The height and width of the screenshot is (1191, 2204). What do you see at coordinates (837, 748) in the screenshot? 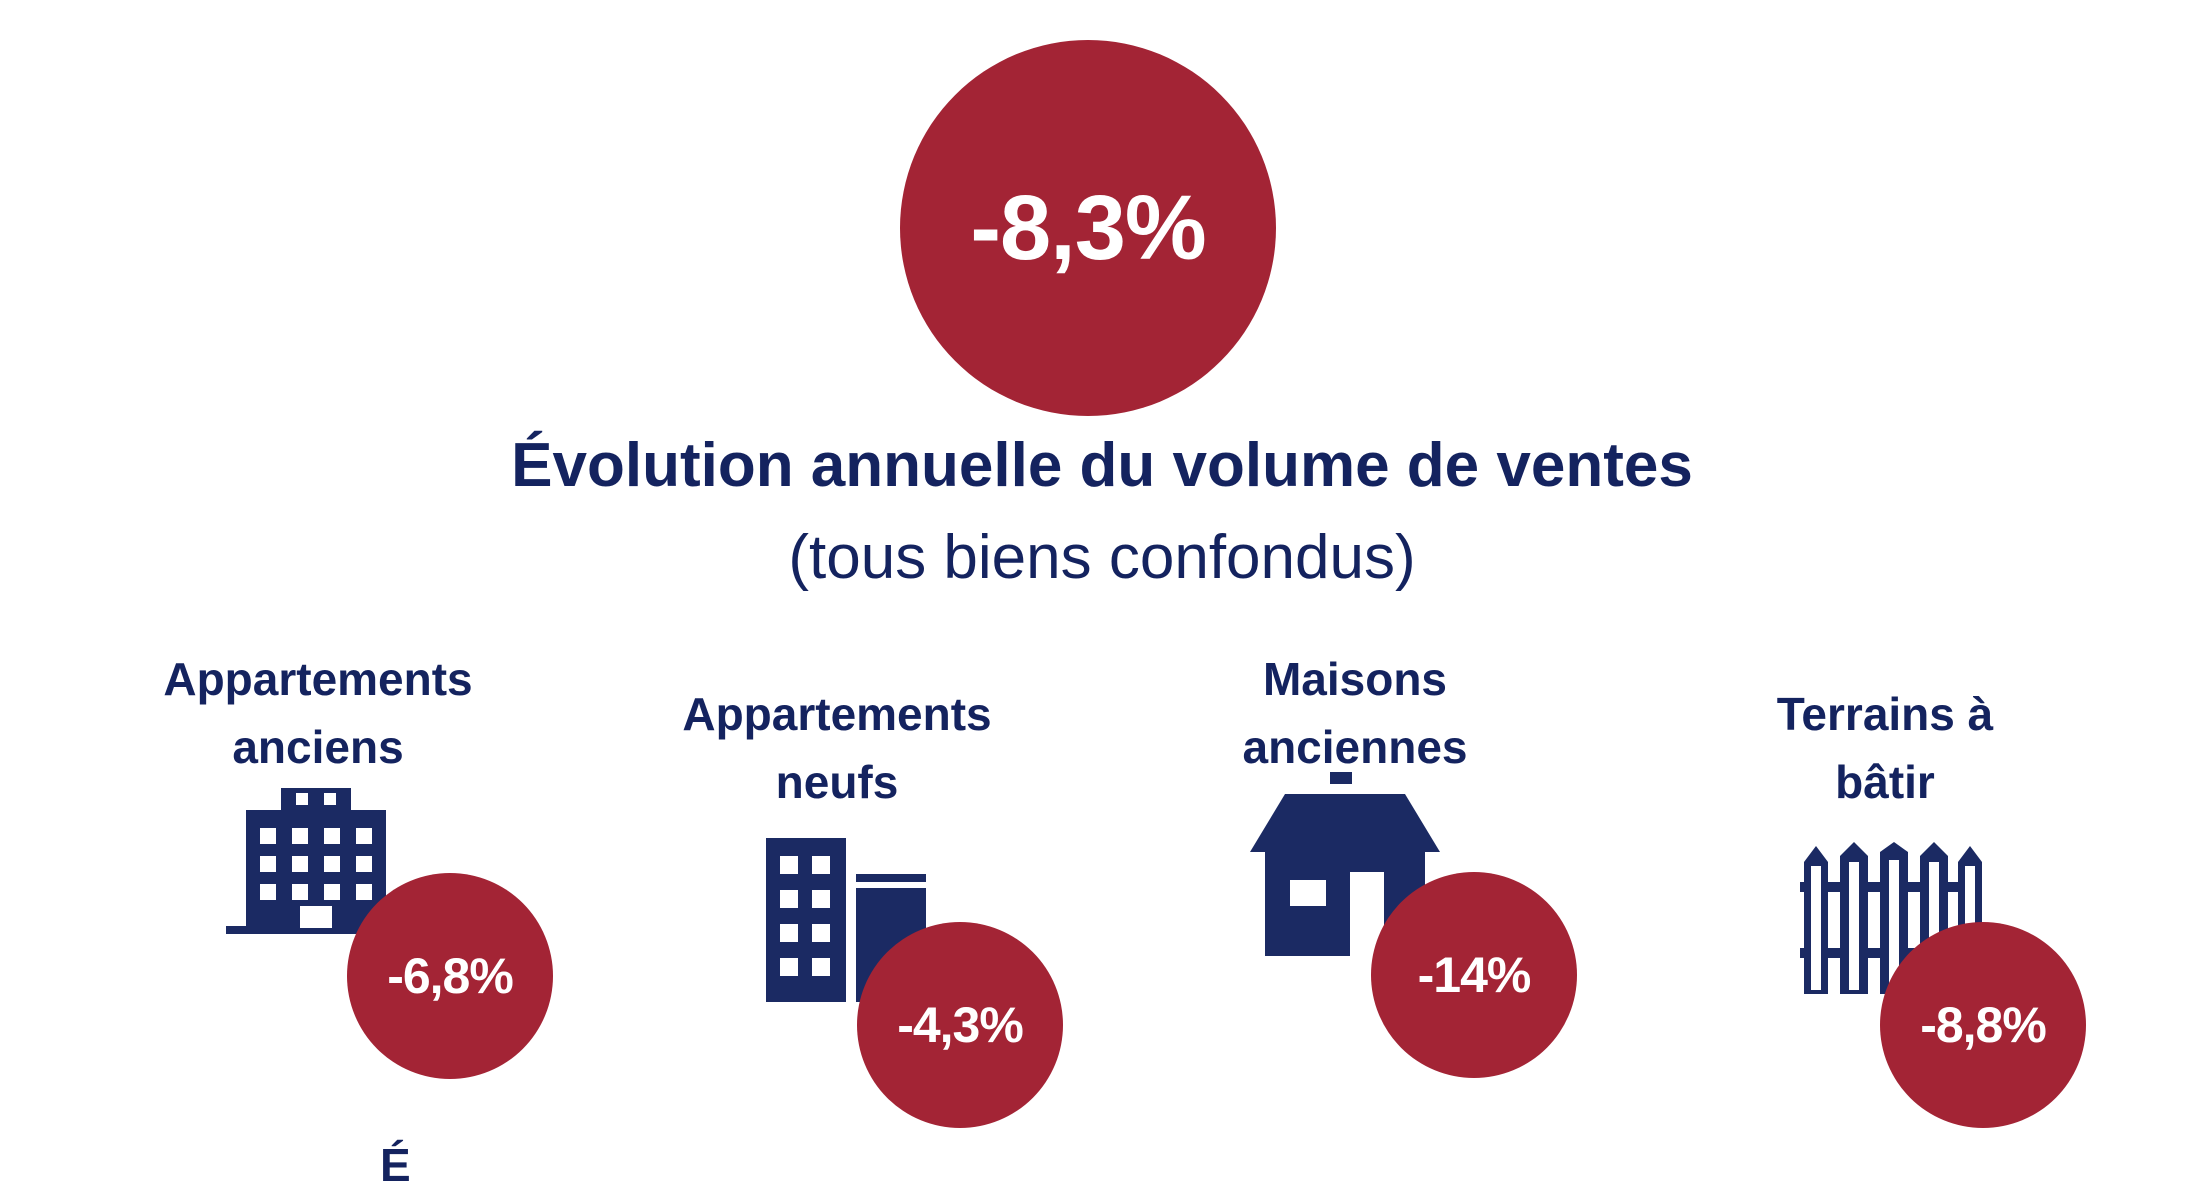
I see `category-label-appartements-neufs: Appartements neufs` at bounding box center [837, 748].